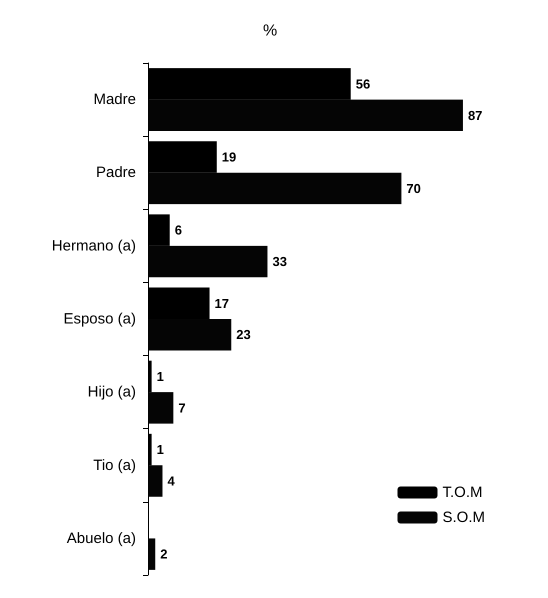  I want to click on y-tick-label: Hijo (a), so click(112, 392).